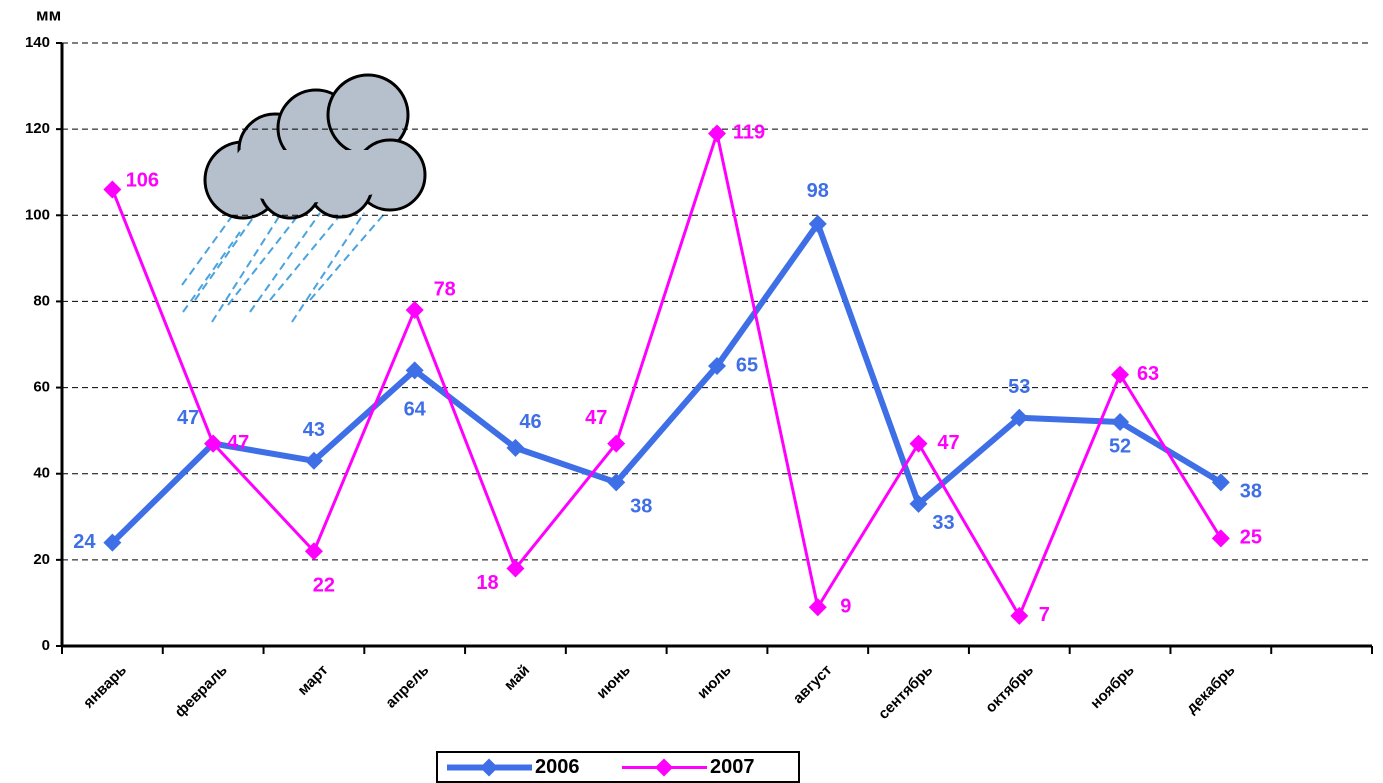 This screenshot has height=783, width=1383. What do you see at coordinates (445, 289) in the screenshot?
I see `data-label: 78` at bounding box center [445, 289].